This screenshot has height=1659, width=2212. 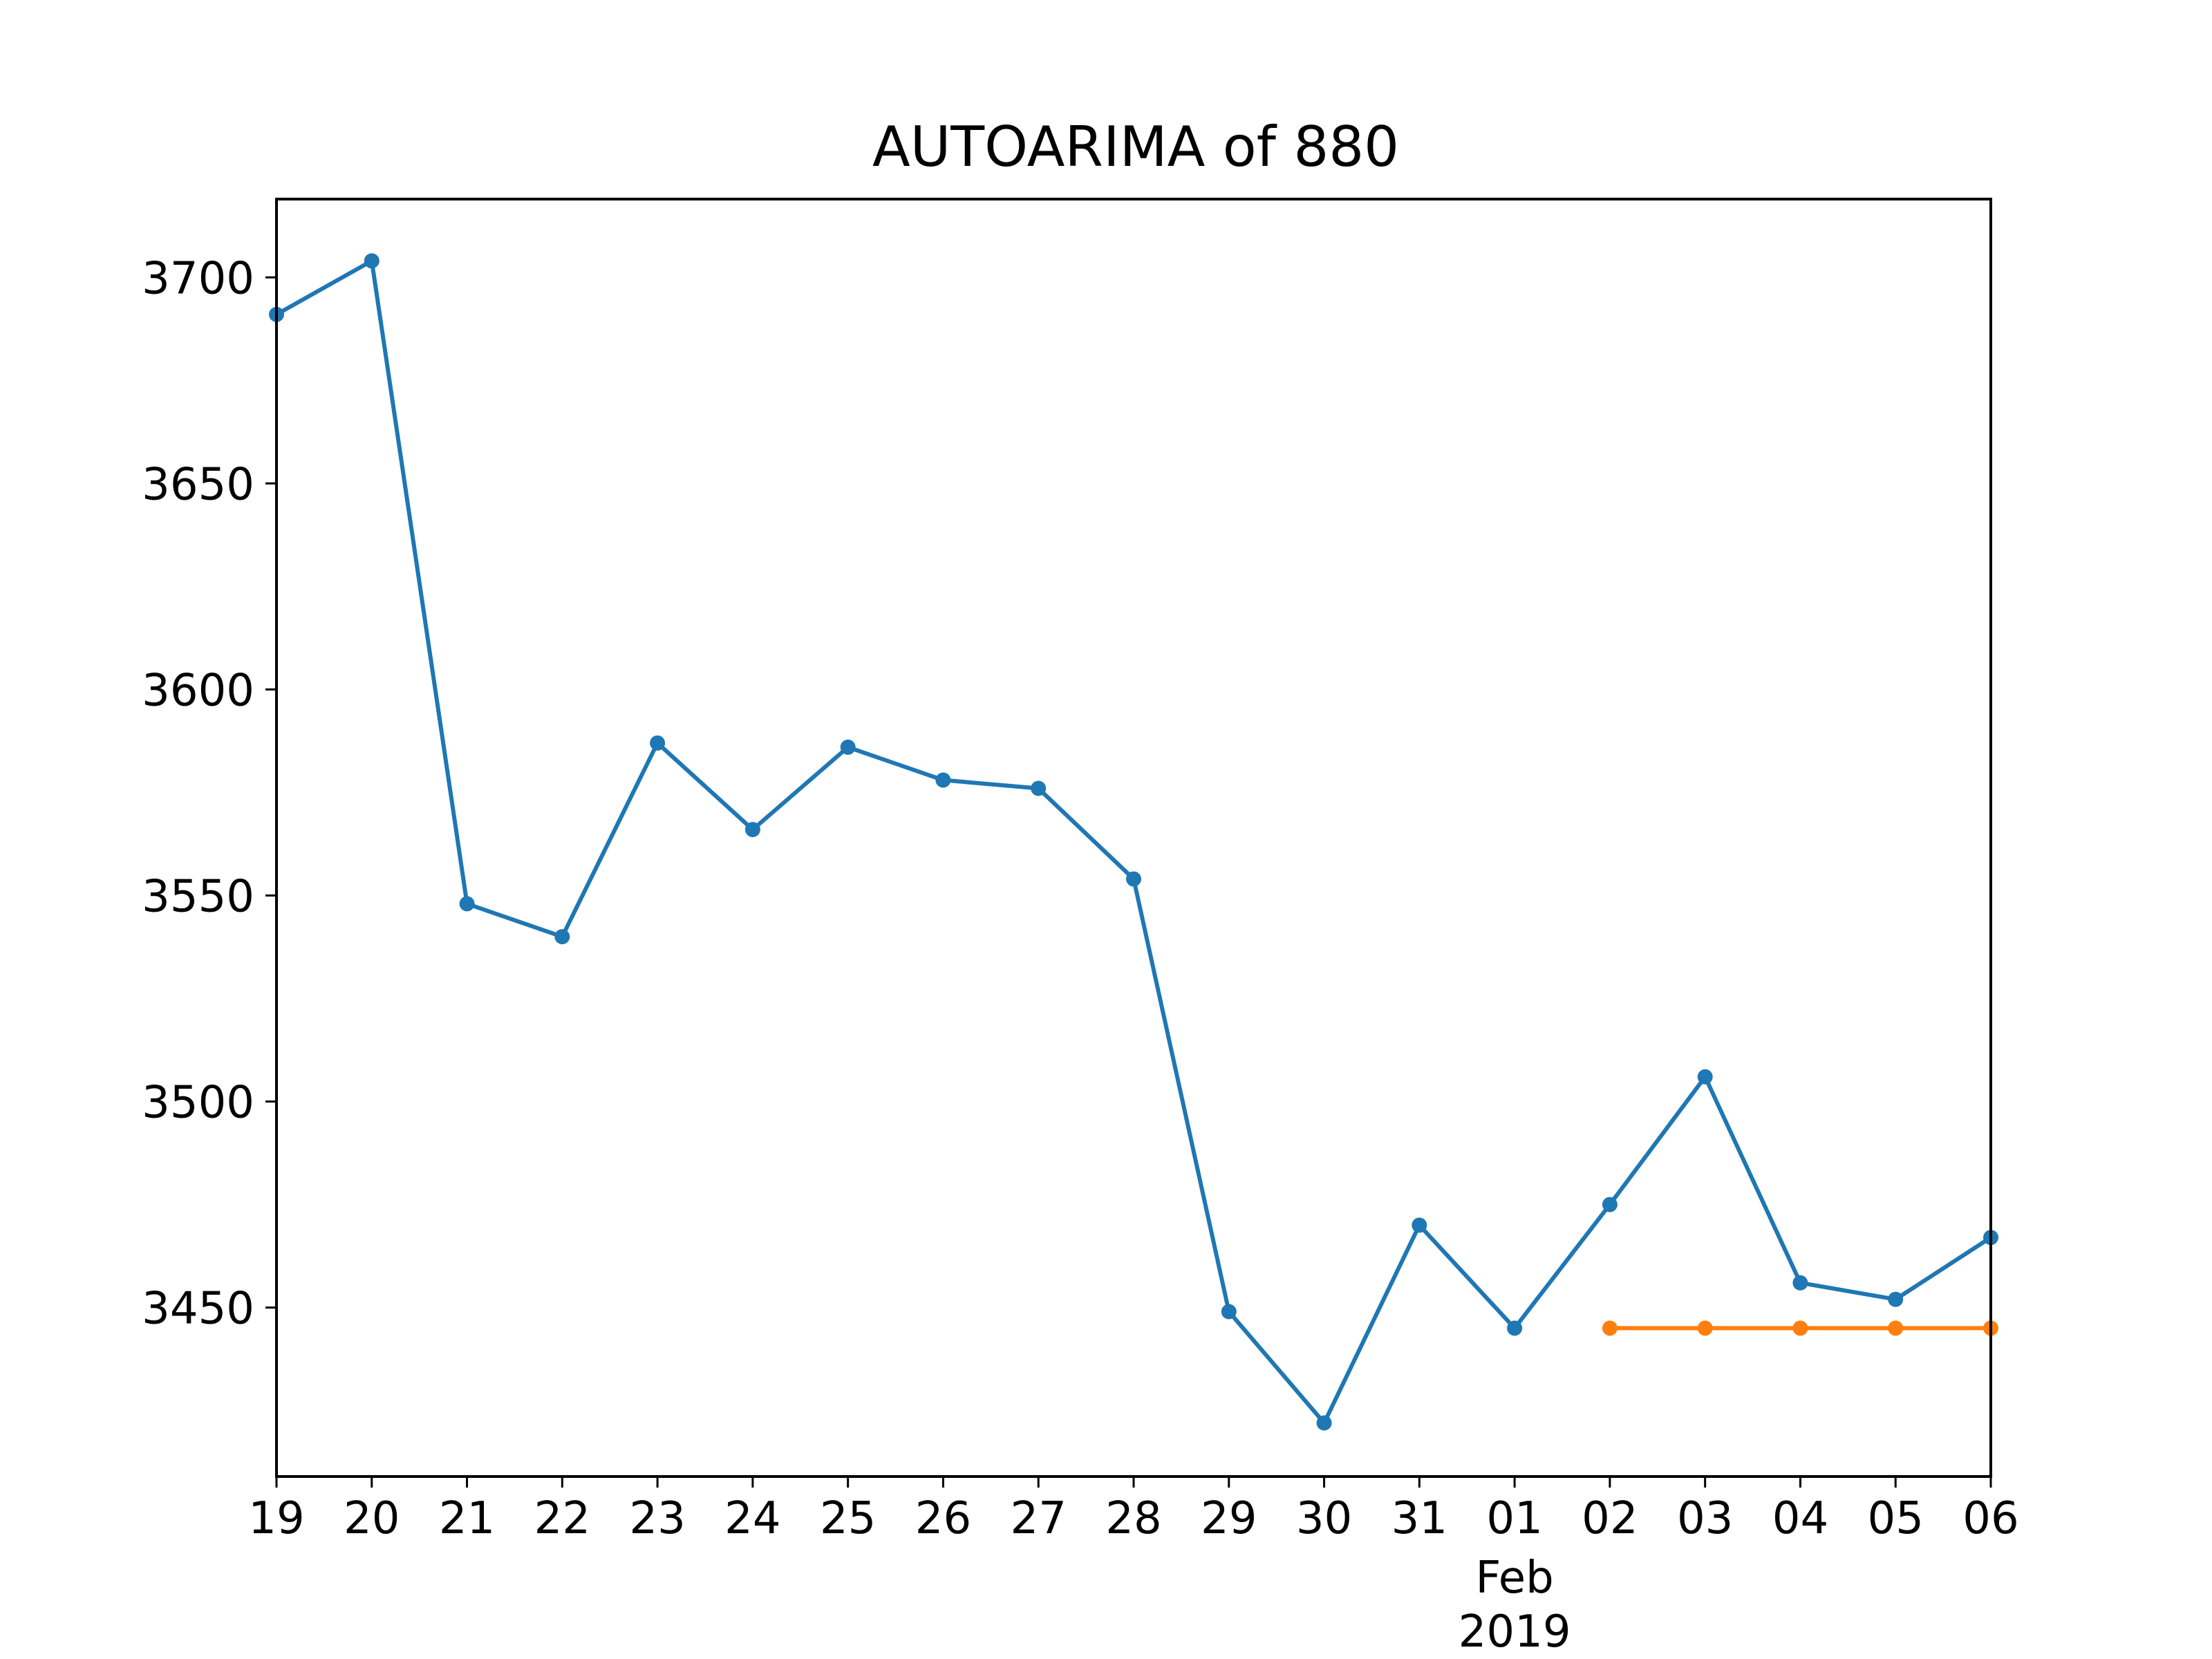 What do you see at coordinates (276, 1518) in the screenshot?
I see `x-tick-label: 19` at bounding box center [276, 1518].